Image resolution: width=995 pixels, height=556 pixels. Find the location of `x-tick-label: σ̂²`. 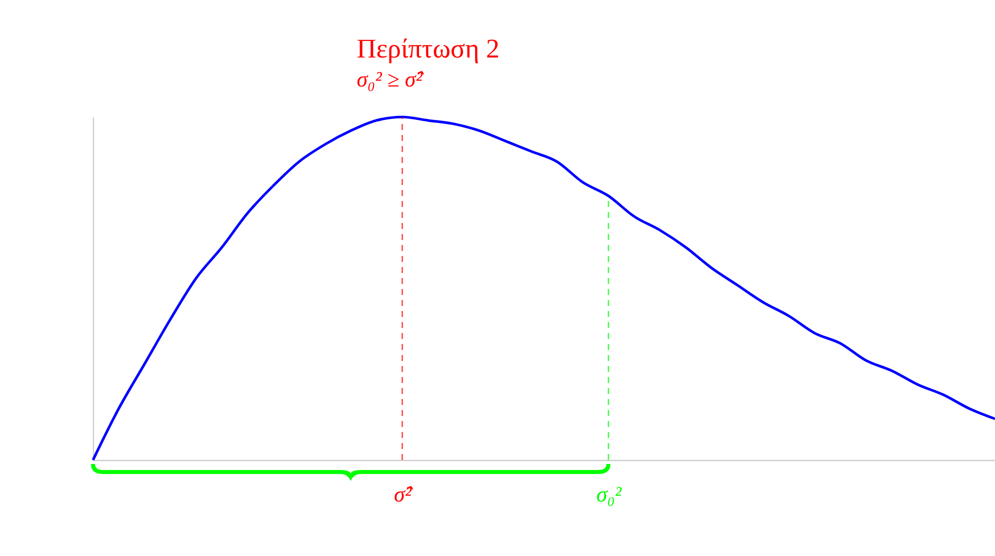

x-tick-label: σ̂² is located at coordinates (404, 494).